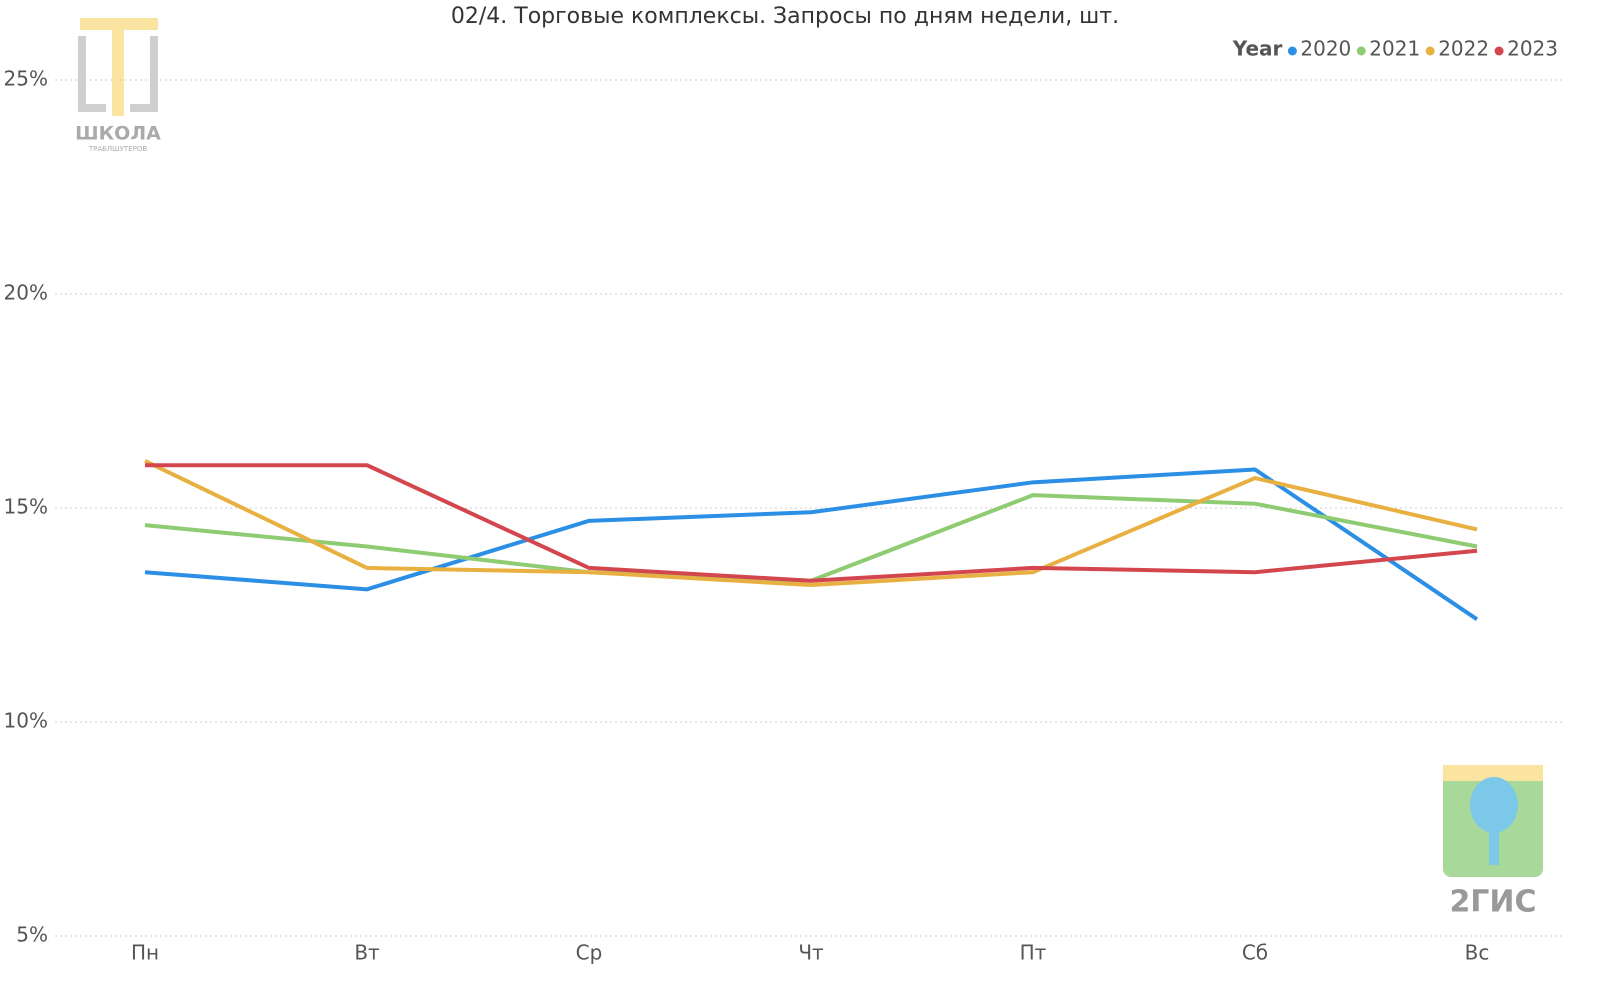  I want to click on y-tick-label: 20%, so click(26, 293).